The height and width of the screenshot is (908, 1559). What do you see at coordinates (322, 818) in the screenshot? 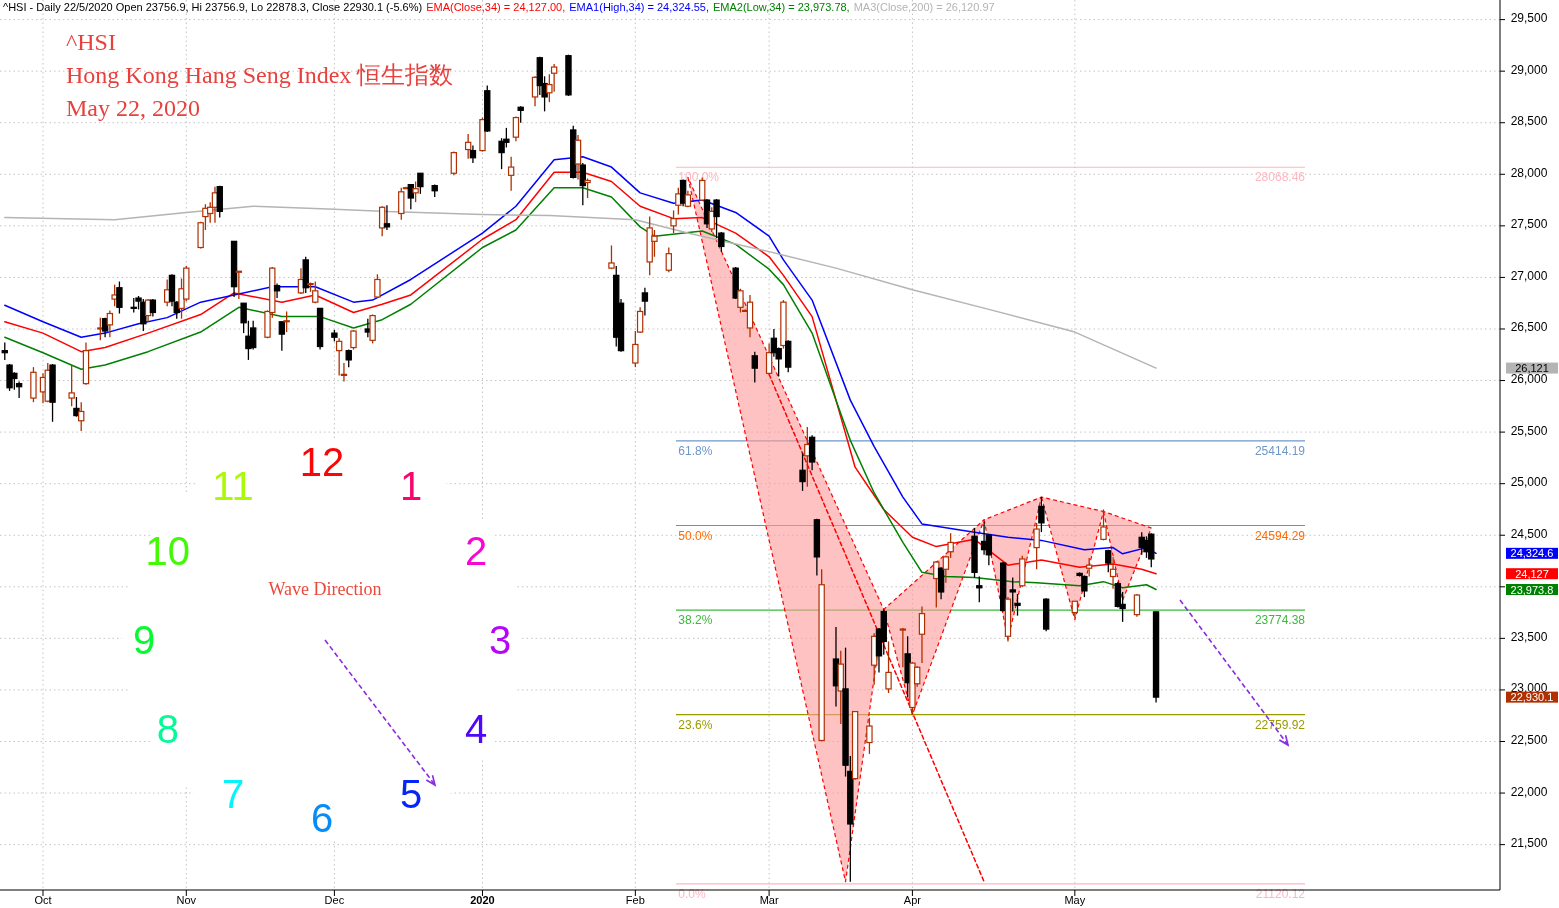
I see `annotation: 6` at bounding box center [322, 818].